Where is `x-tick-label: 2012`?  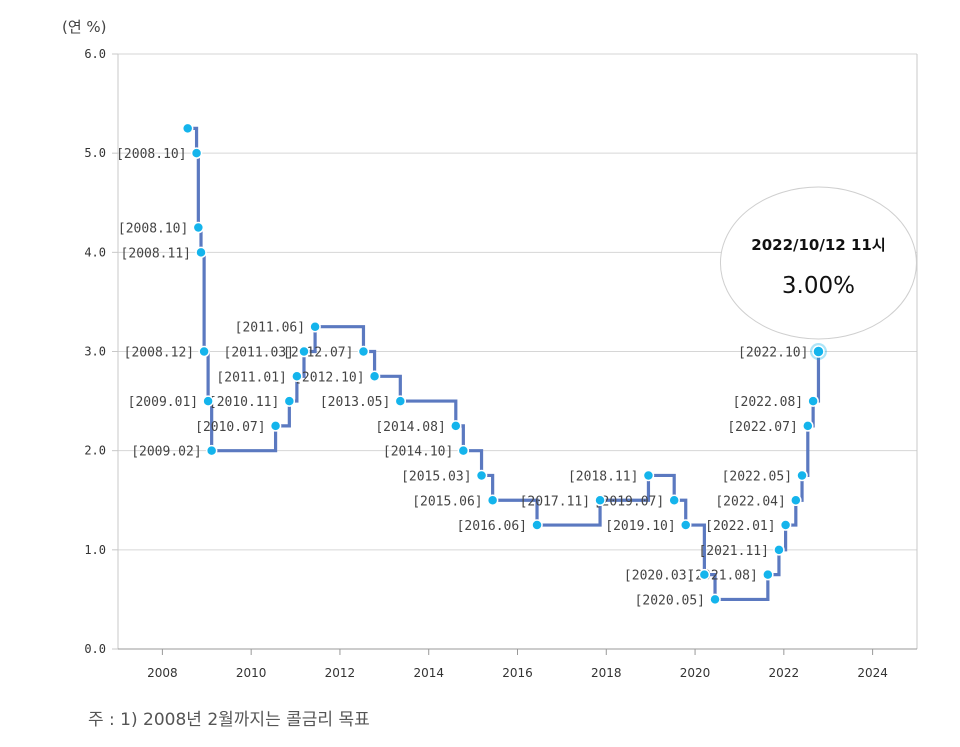
x-tick-label: 2012 is located at coordinates (340, 673).